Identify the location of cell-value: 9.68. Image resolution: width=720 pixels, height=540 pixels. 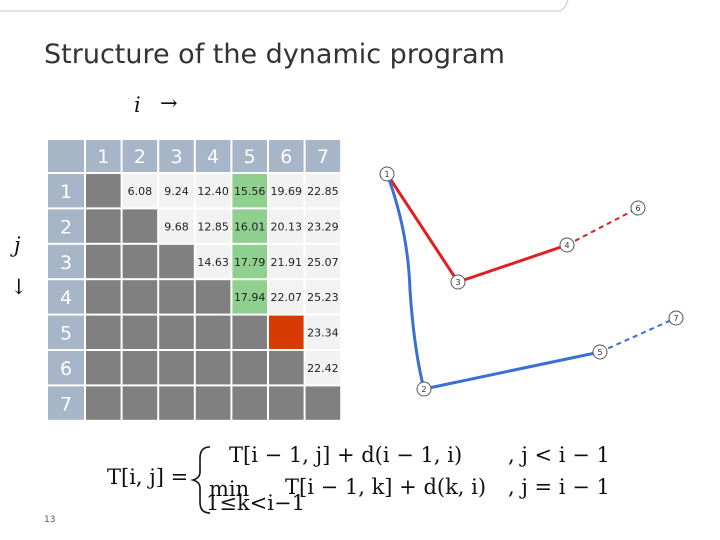
(176, 226).